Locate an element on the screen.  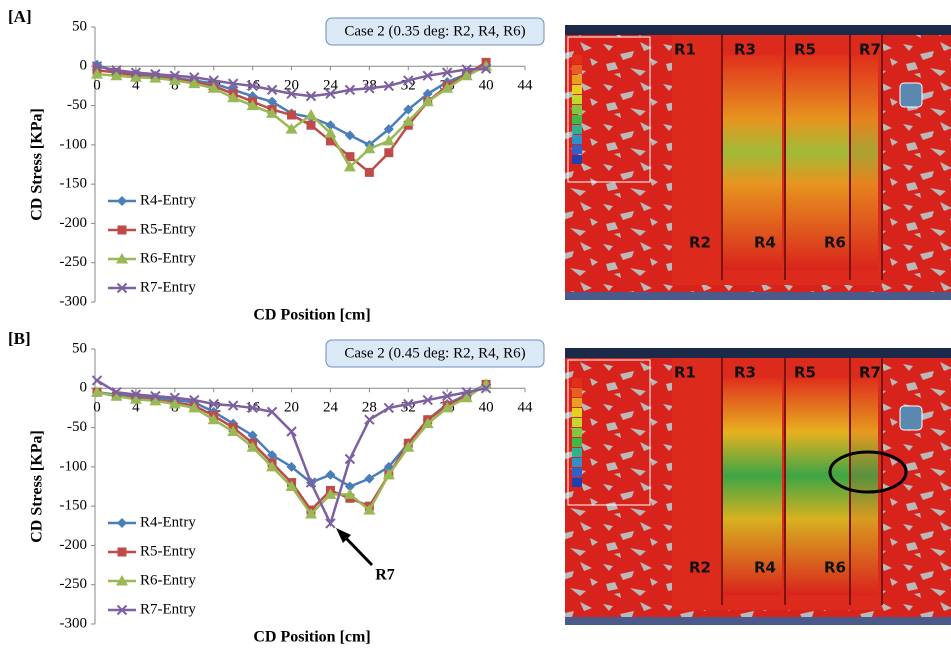
x-tick-label: 28 is located at coordinates (369, 86).